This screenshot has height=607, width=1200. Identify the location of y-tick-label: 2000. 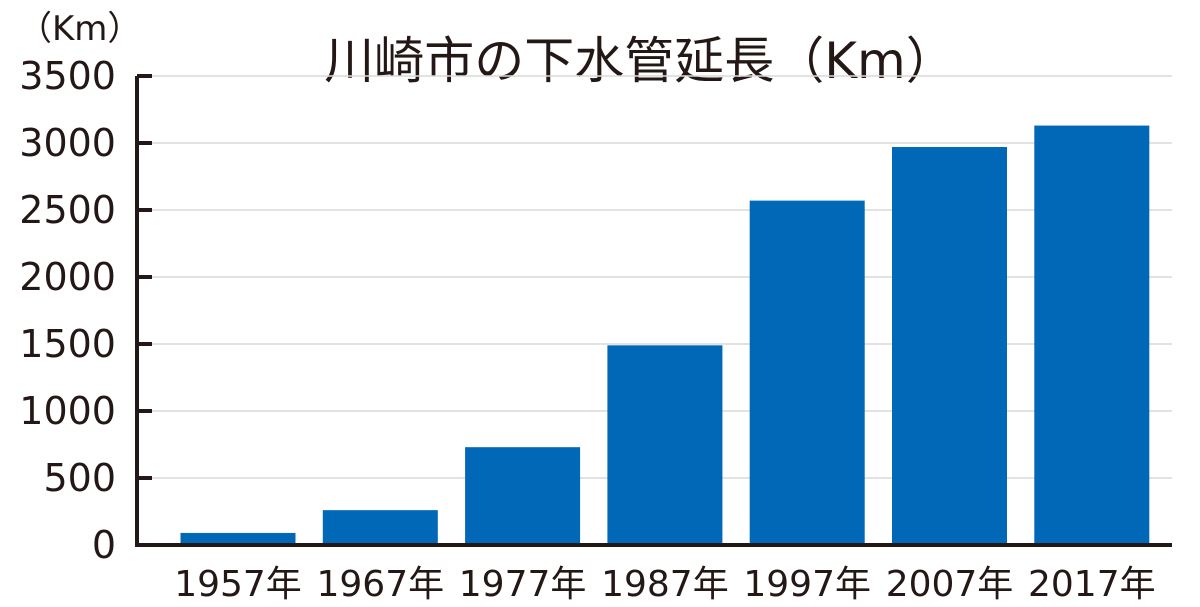
(67, 277).